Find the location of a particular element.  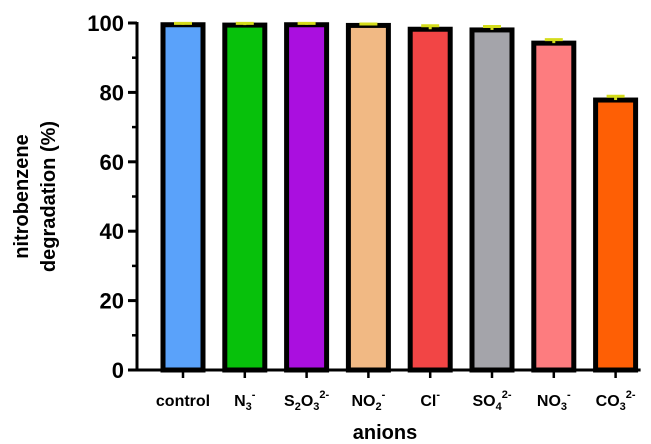

y-tick-label: 80 is located at coordinates (112, 92).